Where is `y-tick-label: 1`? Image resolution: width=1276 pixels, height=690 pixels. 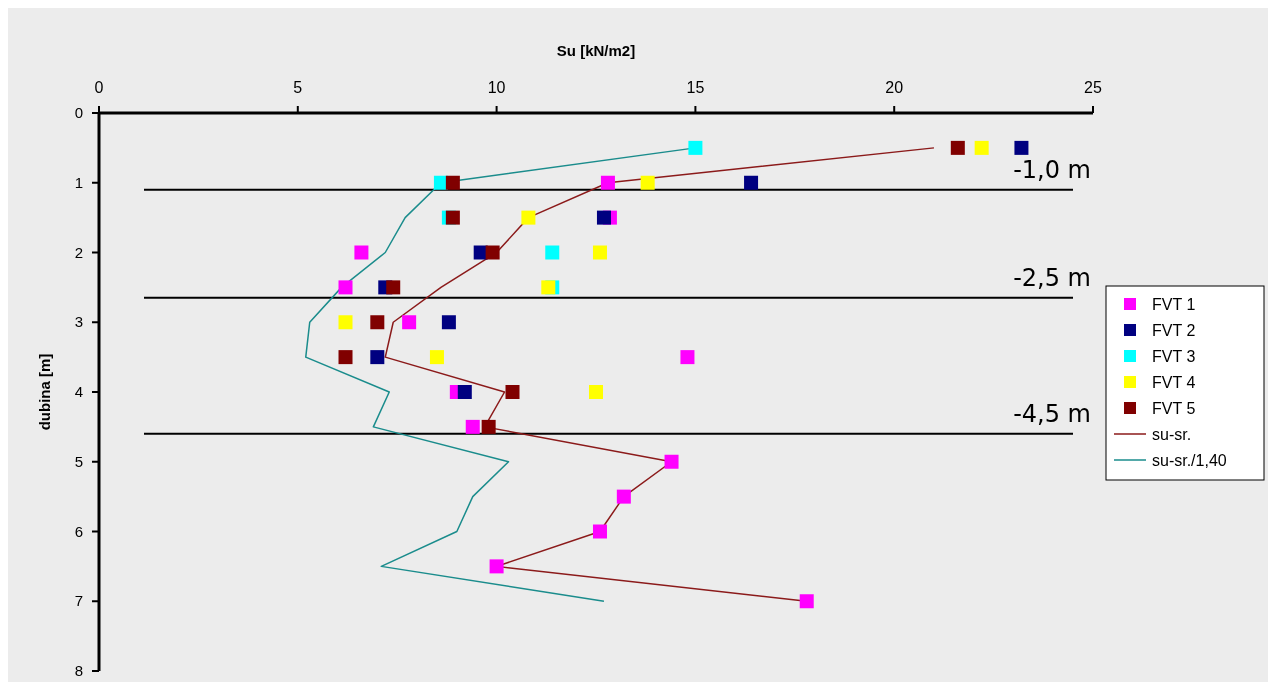
y-tick-label: 1 is located at coordinates (78, 182).